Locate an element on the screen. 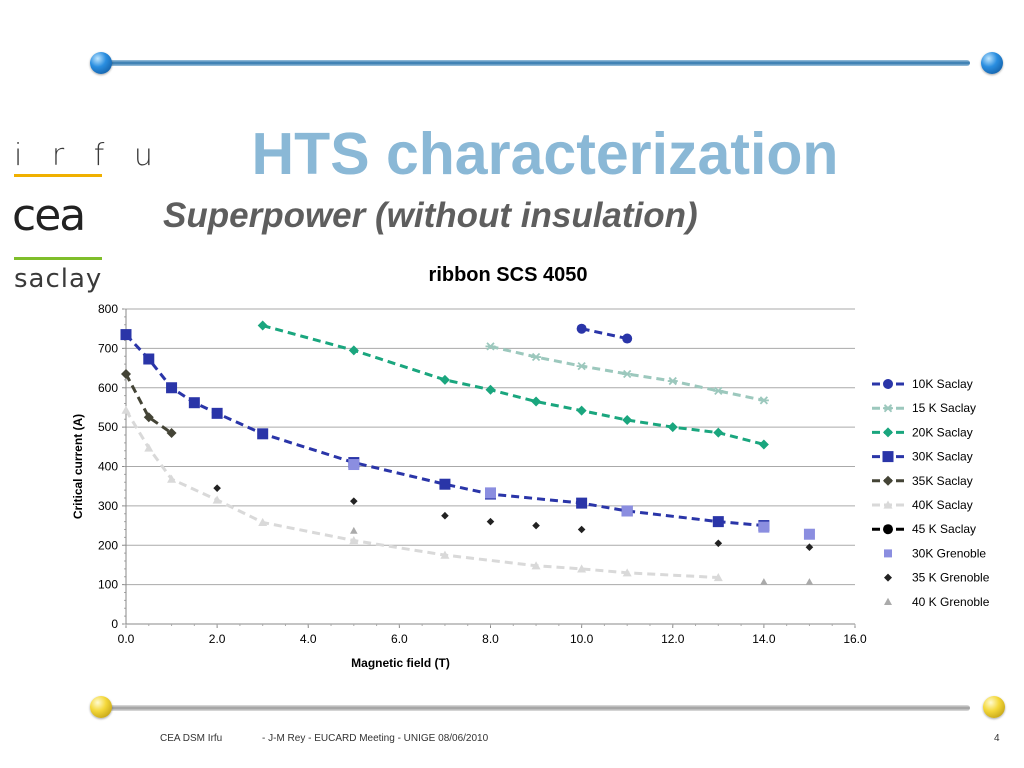 This screenshot has width=1024, height=768. legend-label: 35K Saclay is located at coordinates (942, 481).